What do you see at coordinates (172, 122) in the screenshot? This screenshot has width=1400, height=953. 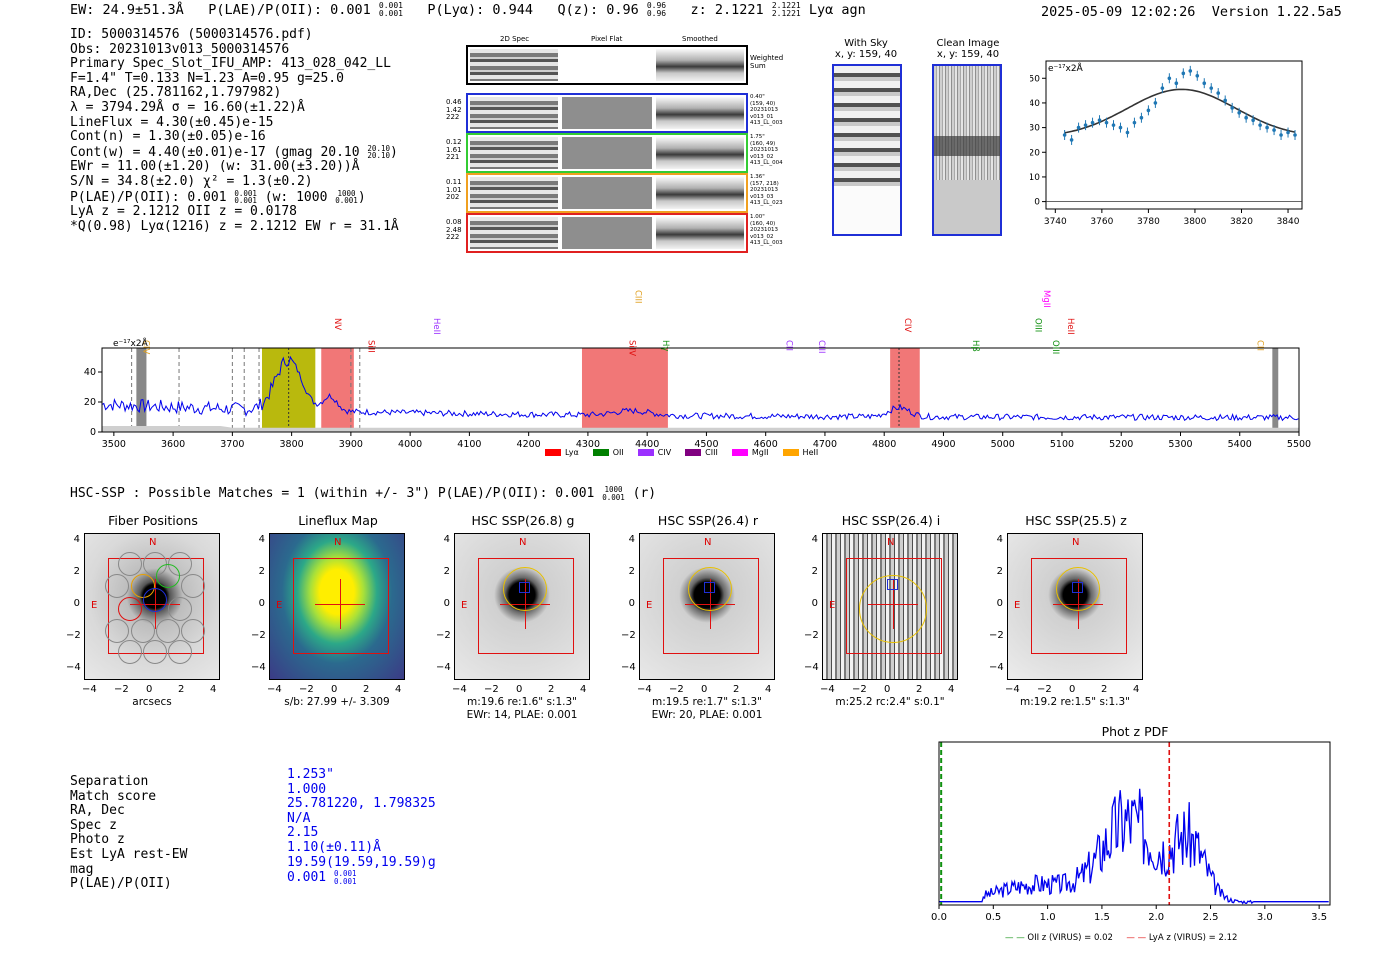 I see `info-lineflux: LineFlux = 4.30(±0.45)e-15` at bounding box center [172, 122].